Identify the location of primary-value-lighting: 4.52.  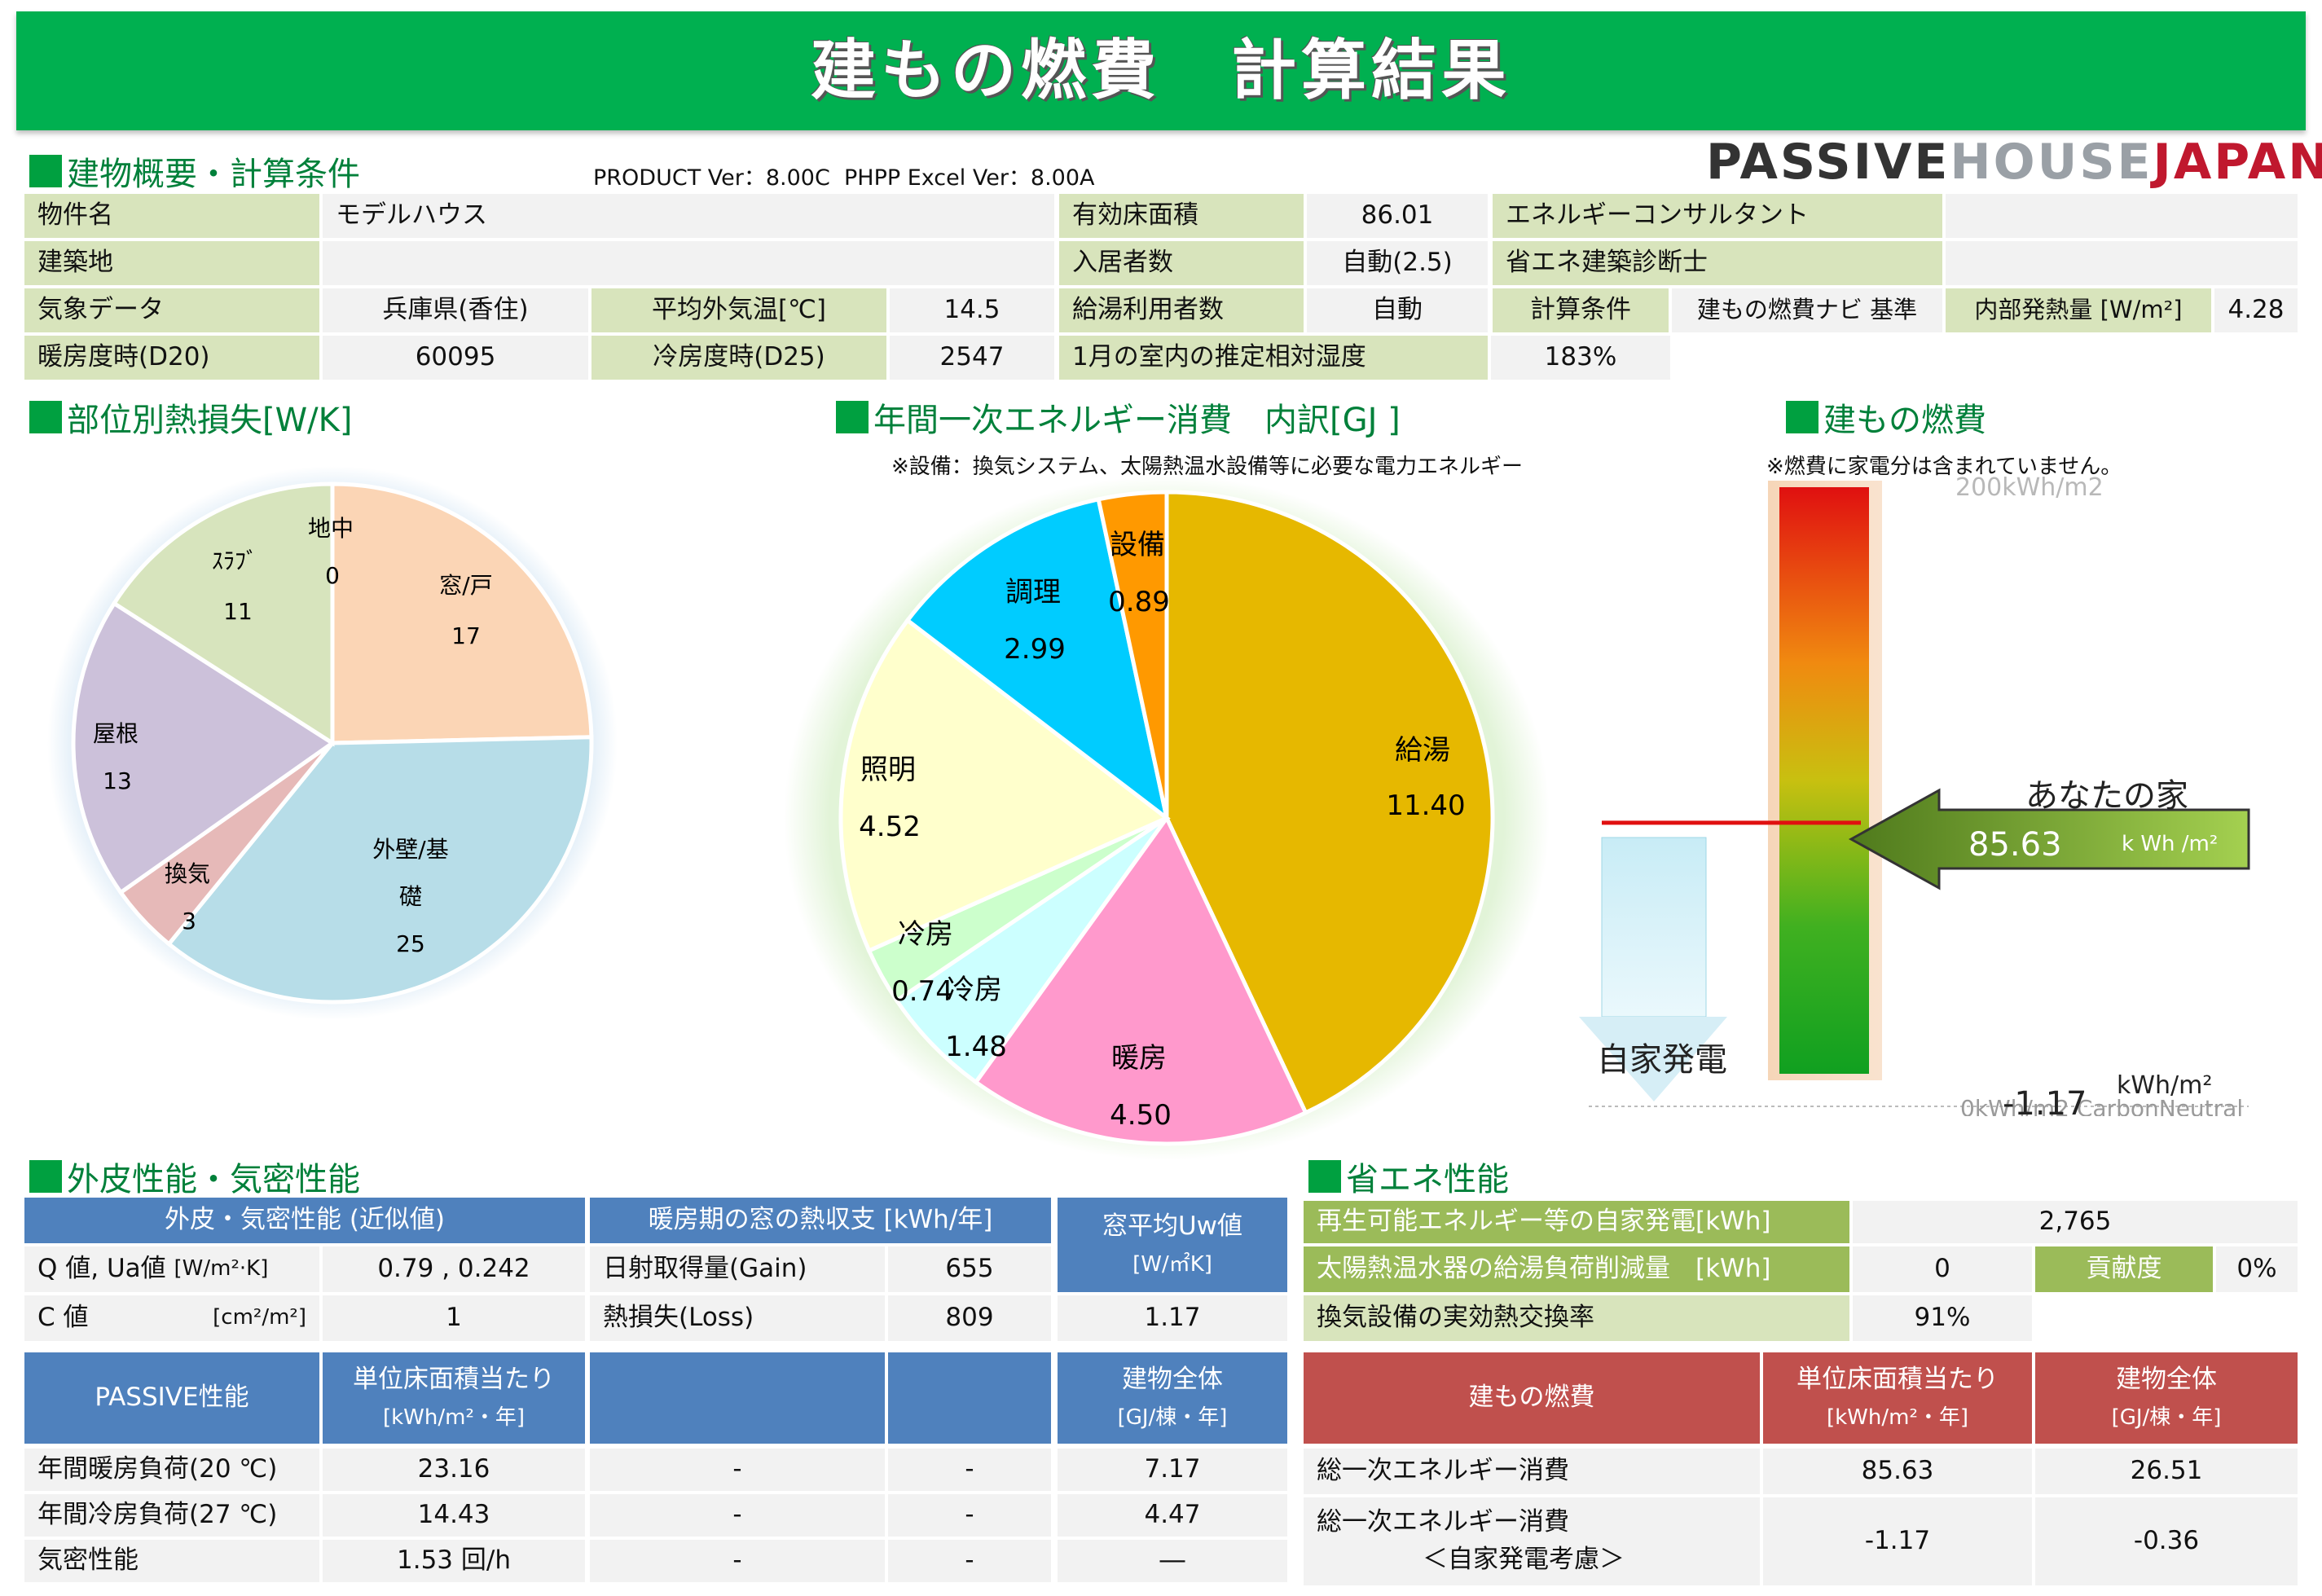
(890, 827).